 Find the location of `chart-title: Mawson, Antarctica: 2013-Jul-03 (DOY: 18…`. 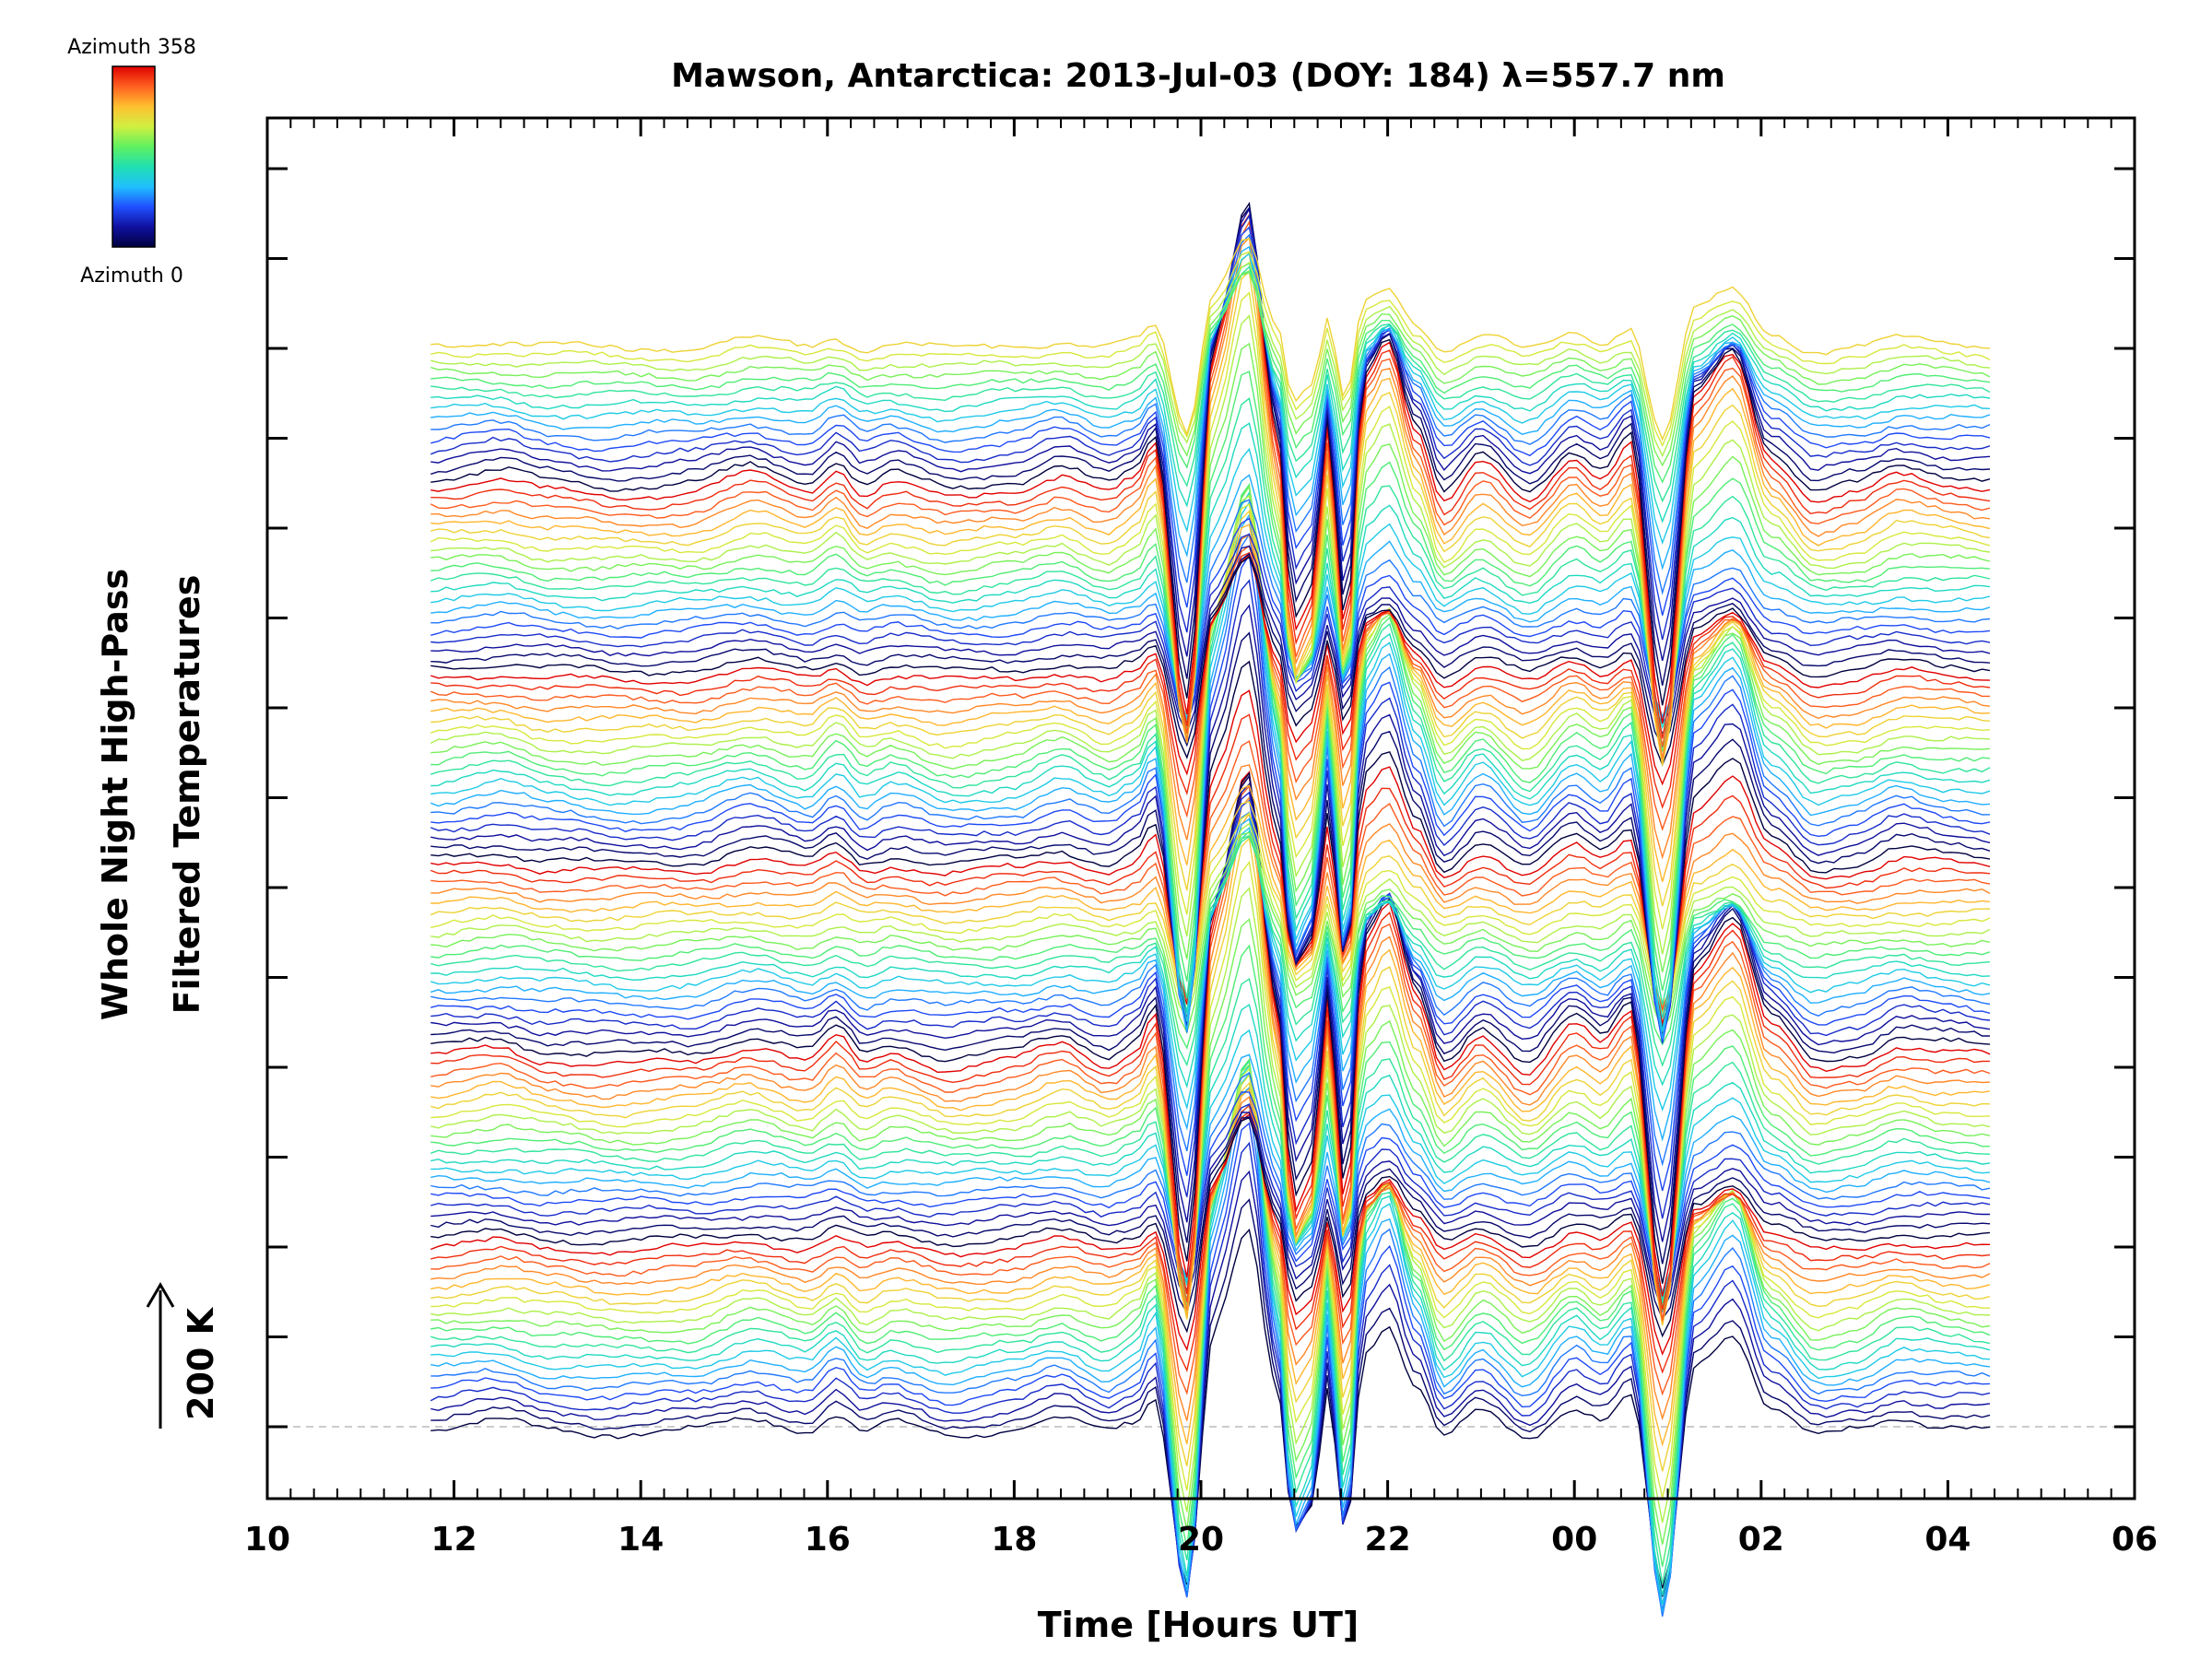

chart-title: Mawson, Antarctica: 2013-Jul-03 (DOY: 18… is located at coordinates (1198, 76).